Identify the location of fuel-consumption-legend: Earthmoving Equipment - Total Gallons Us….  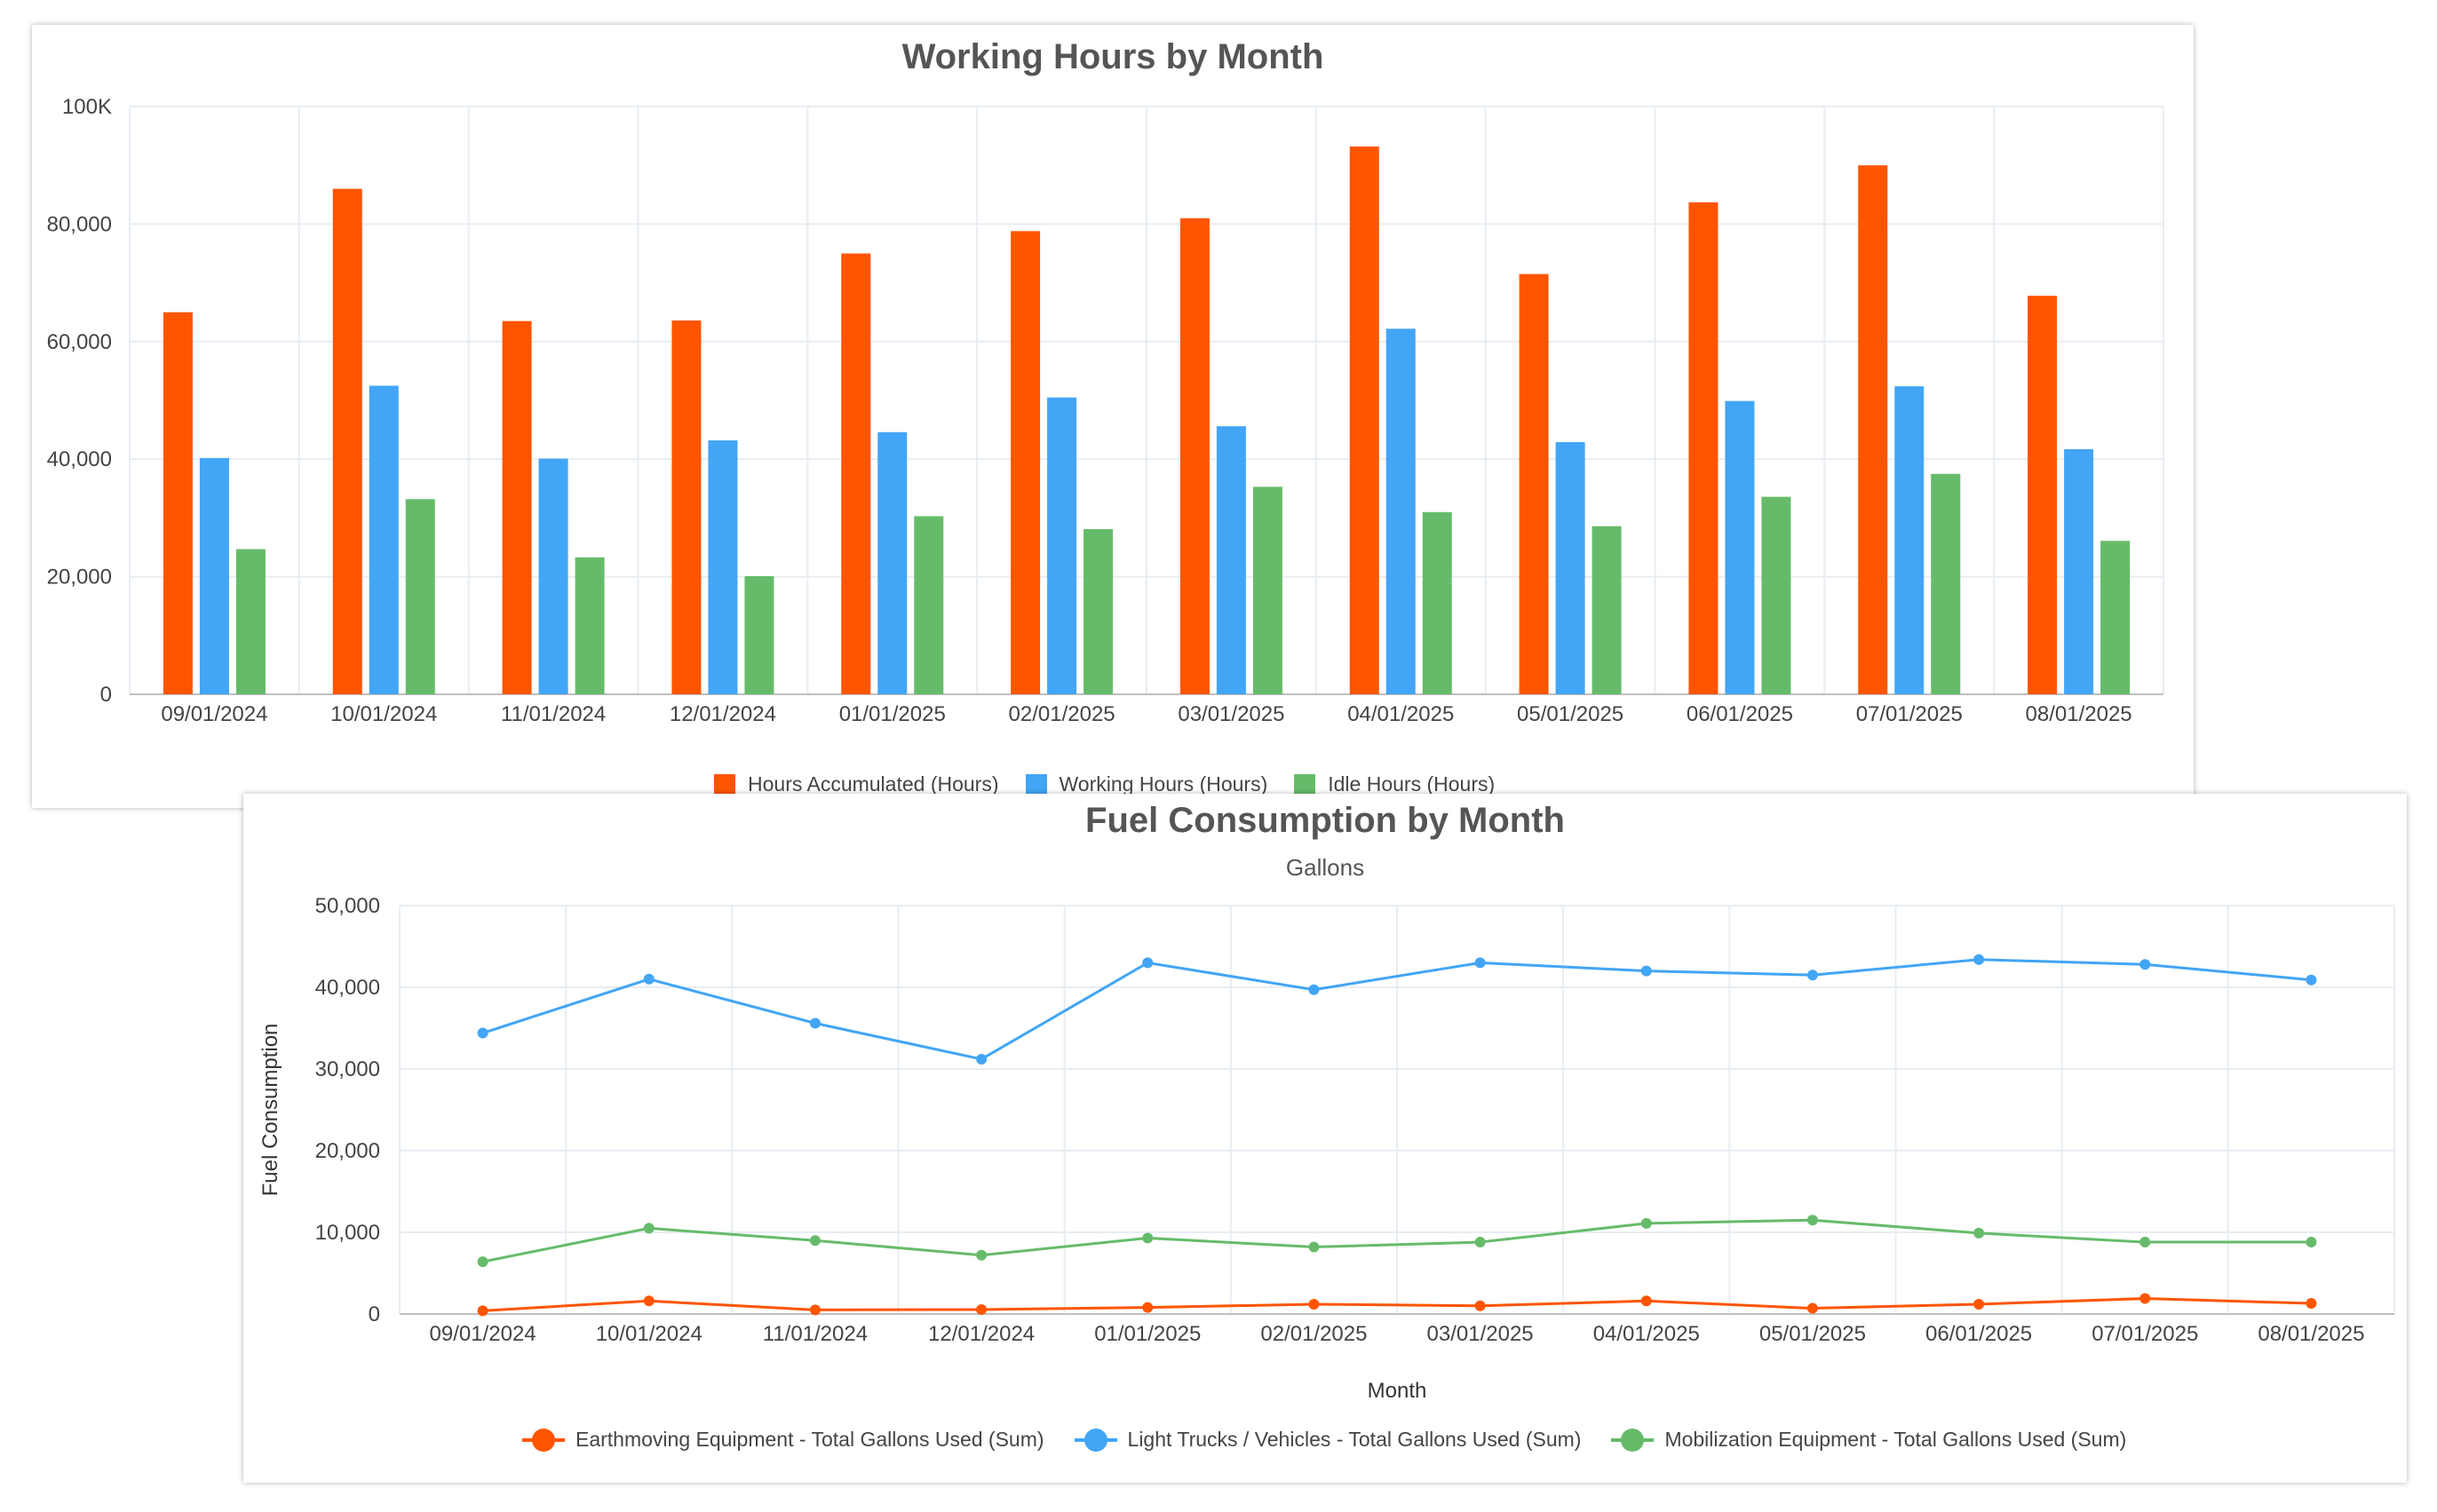
(1339, 1440).